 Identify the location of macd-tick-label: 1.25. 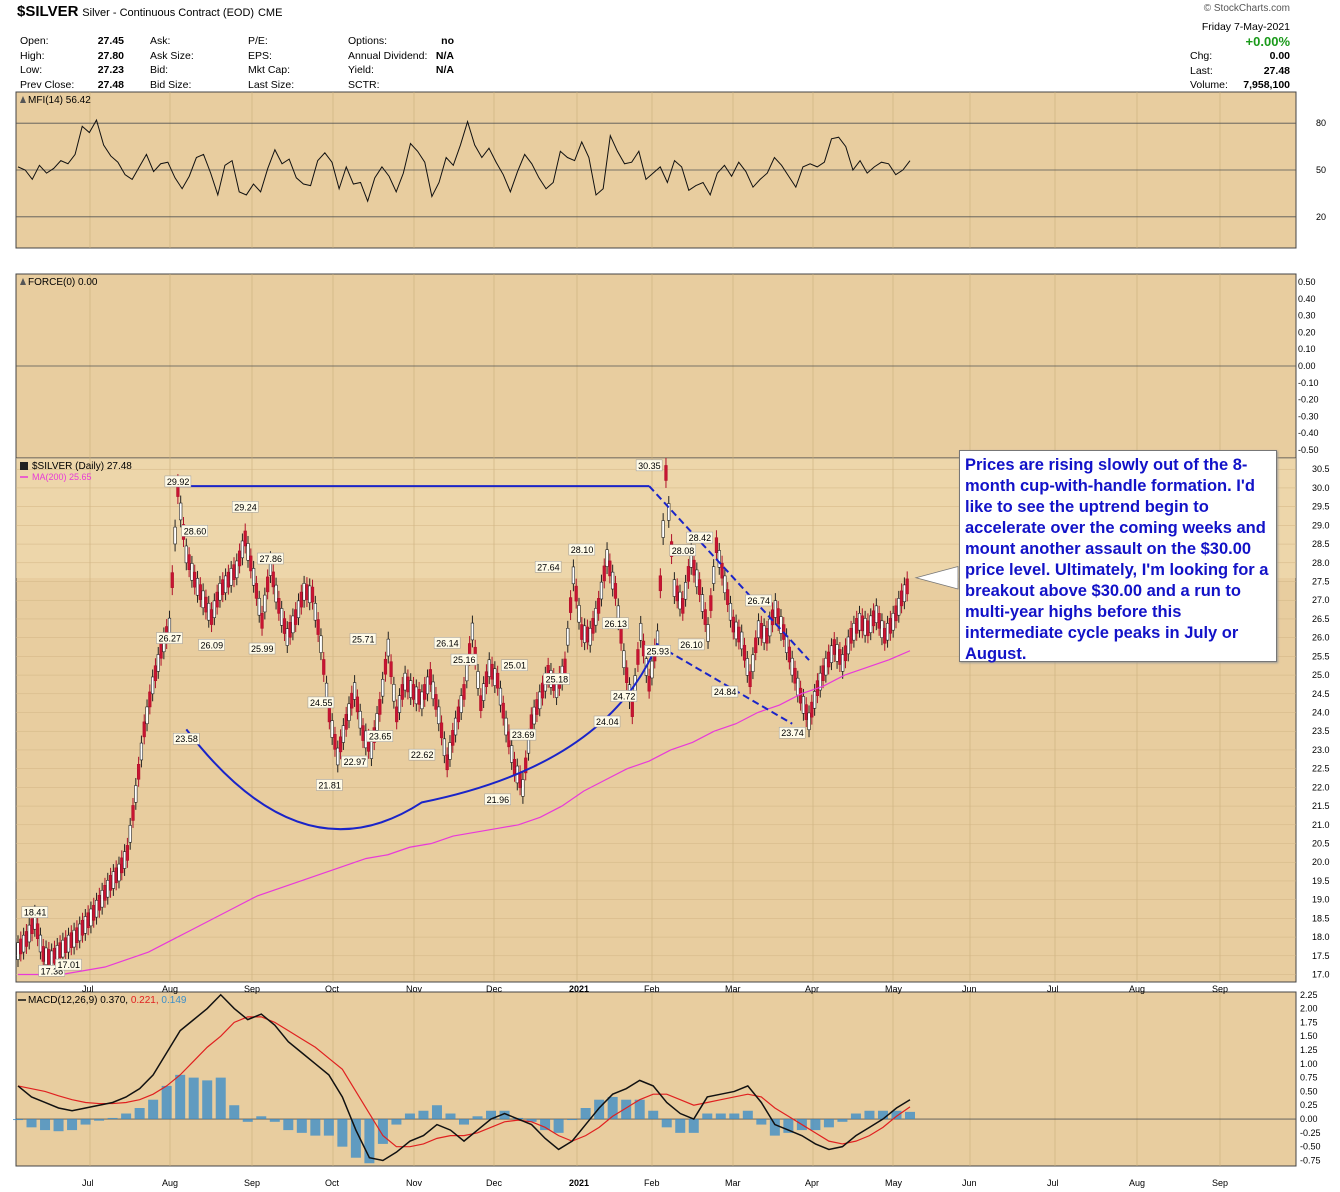
(1309, 1050).